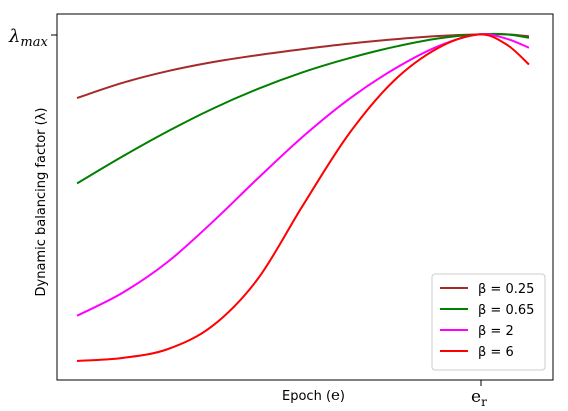 This screenshot has width=568, height=411. Describe the element at coordinates (41, 202) in the screenshot. I see `y-axis-label: Dynamic balancing factor (λ)` at that location.